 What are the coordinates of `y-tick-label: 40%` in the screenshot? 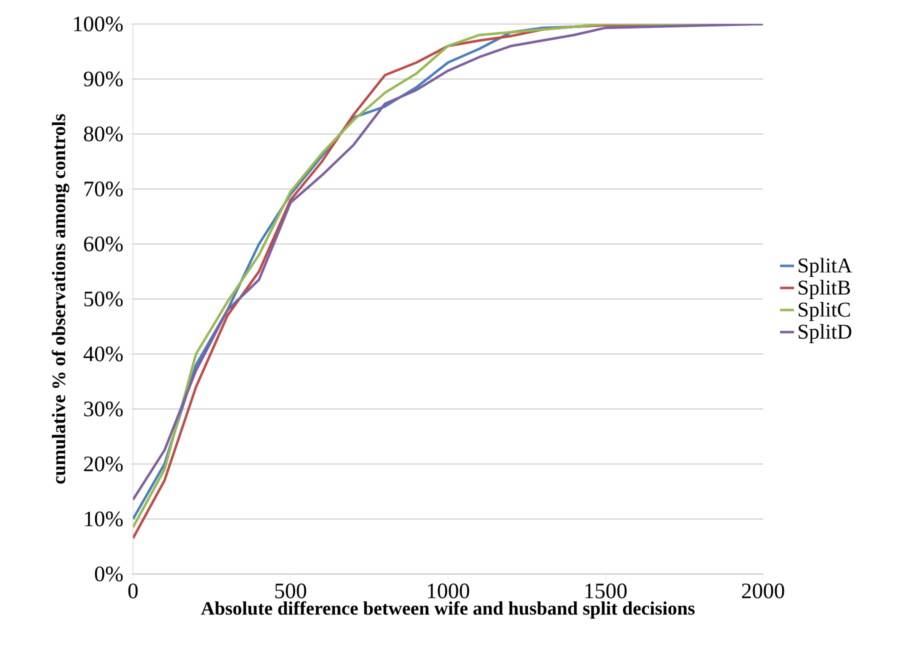 It's located at (103, 354).